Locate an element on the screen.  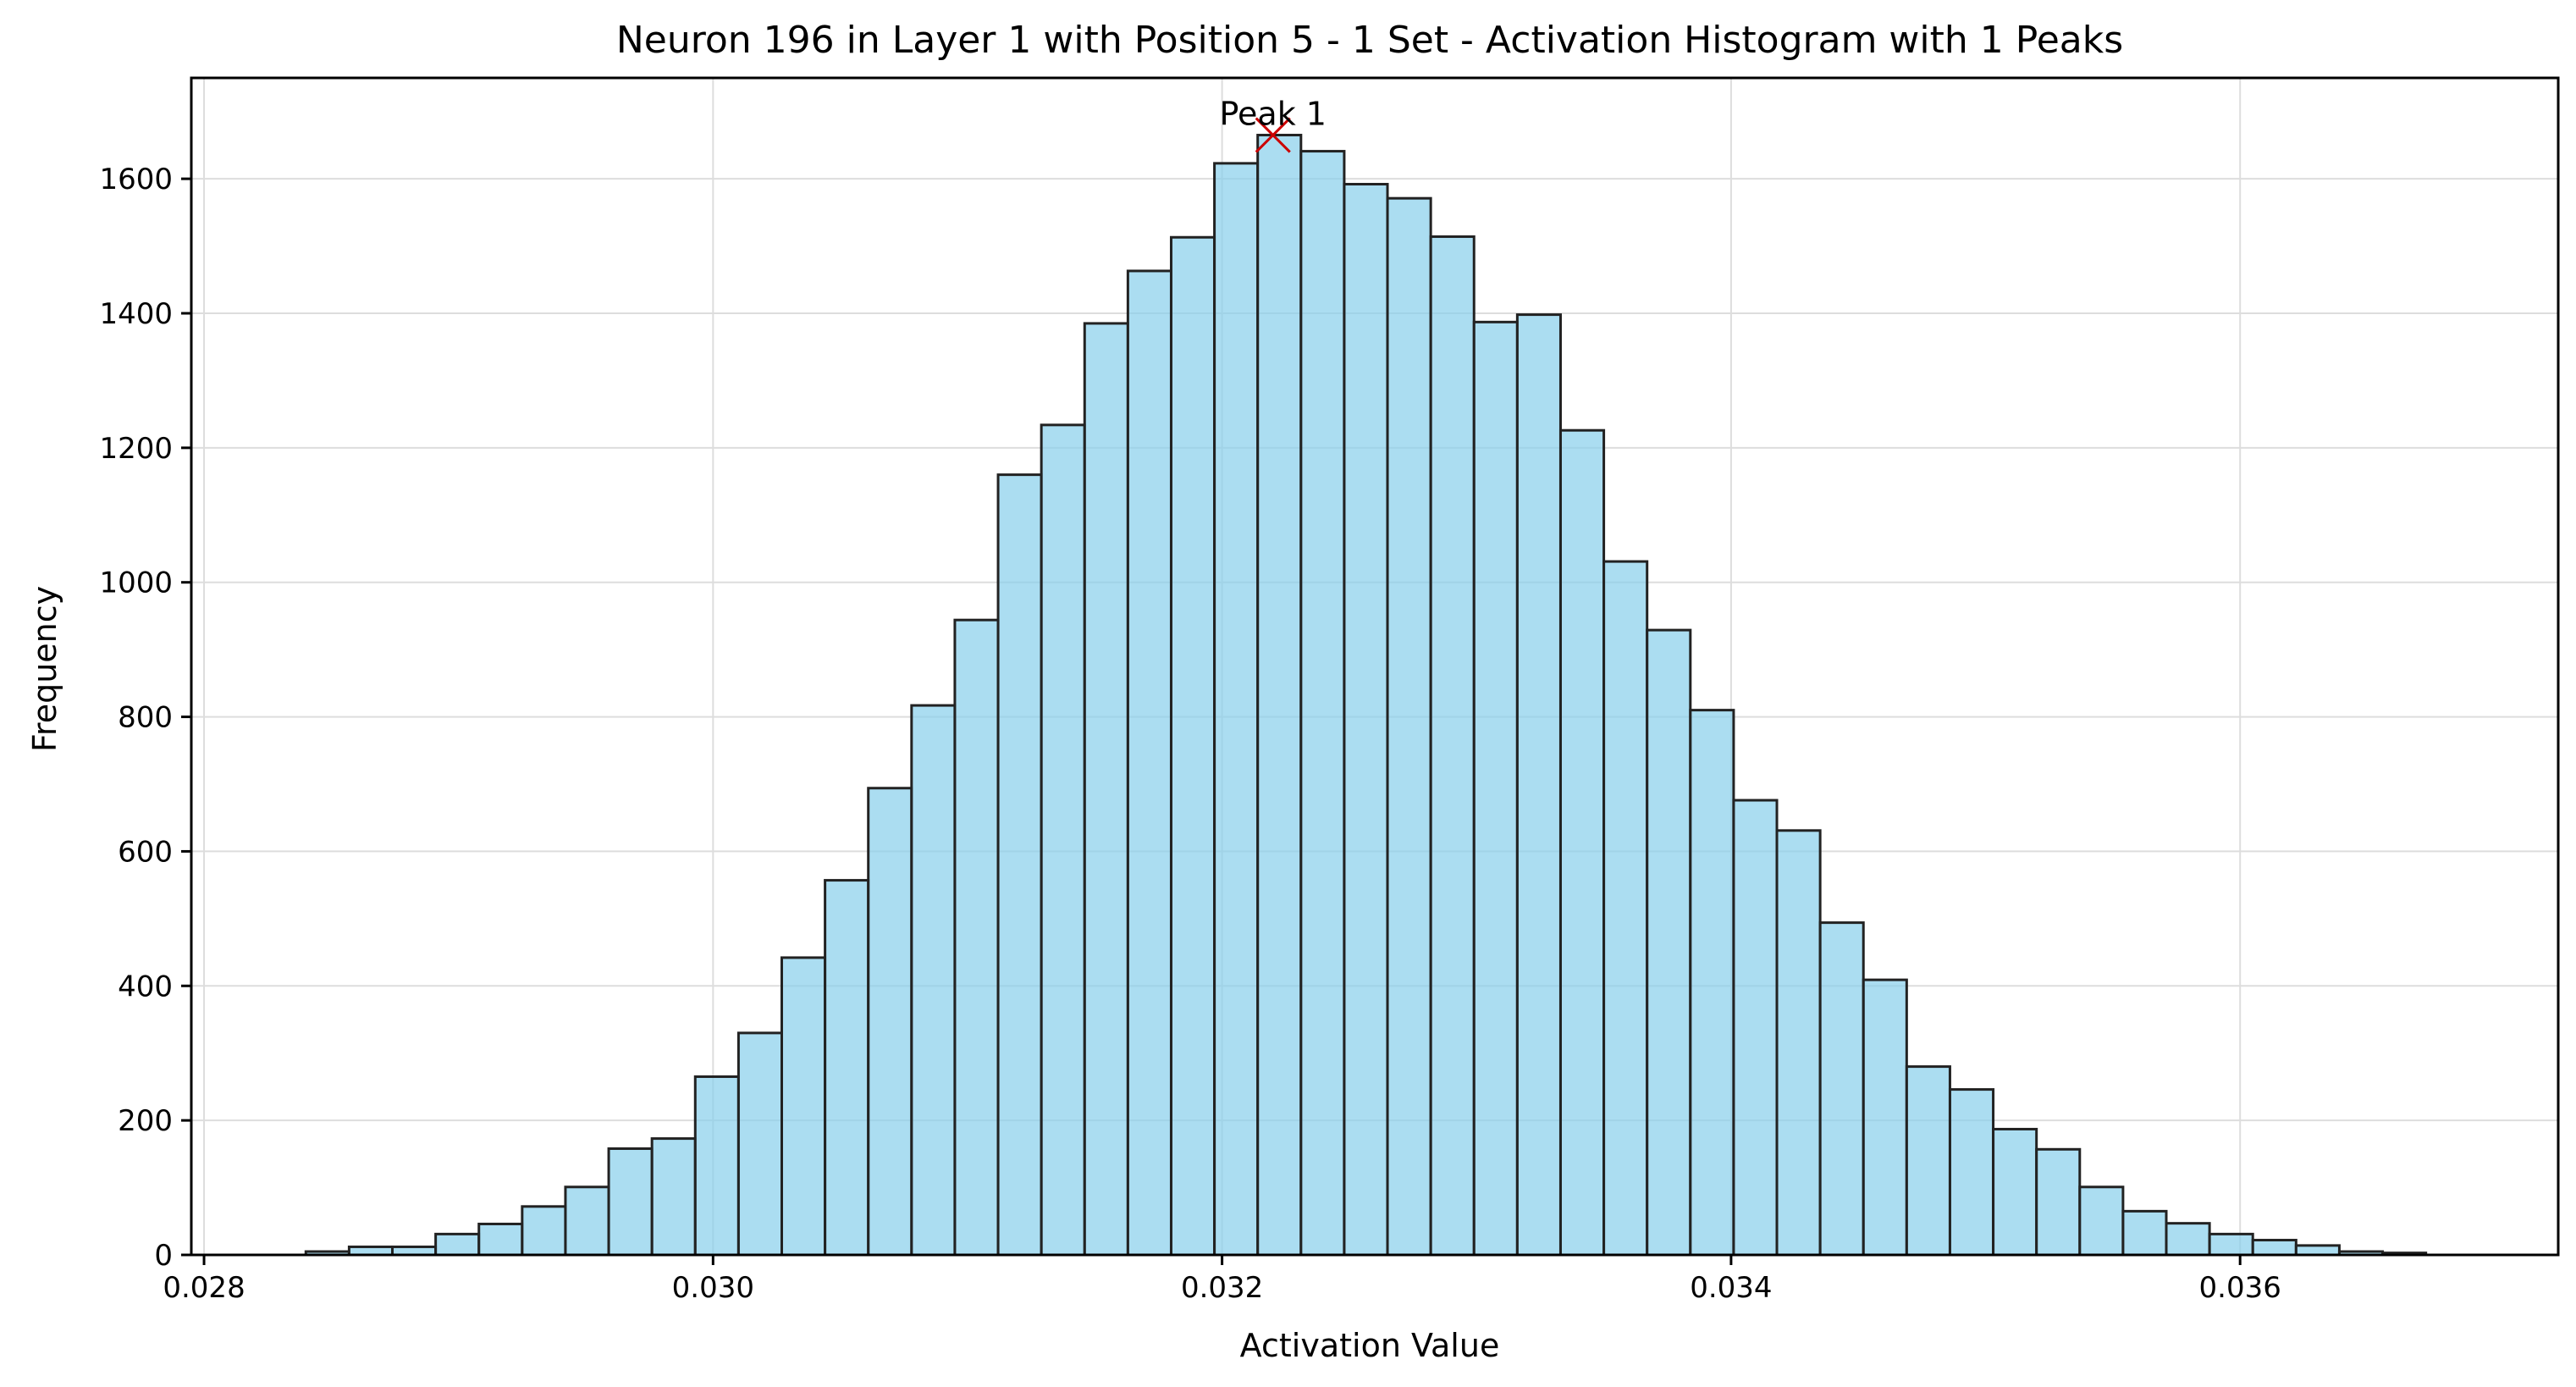
x-tick-label: 0.030 is located at coordinates (713, 1288).